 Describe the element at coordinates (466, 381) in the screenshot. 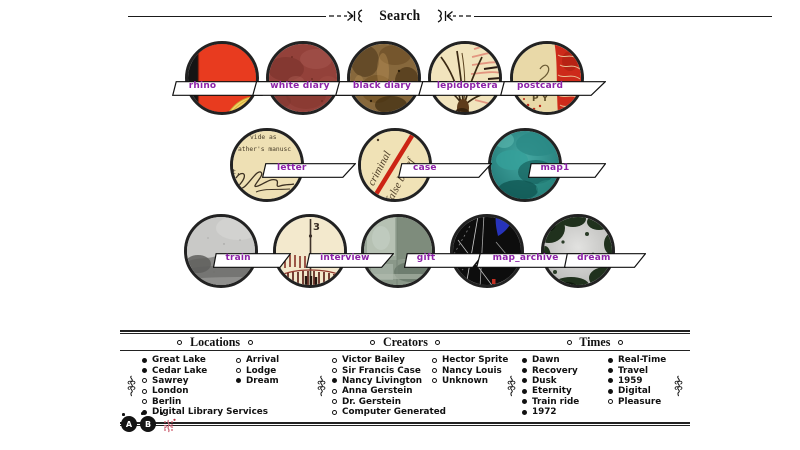

I see `facet-item-unknown: Unknown` at that location.